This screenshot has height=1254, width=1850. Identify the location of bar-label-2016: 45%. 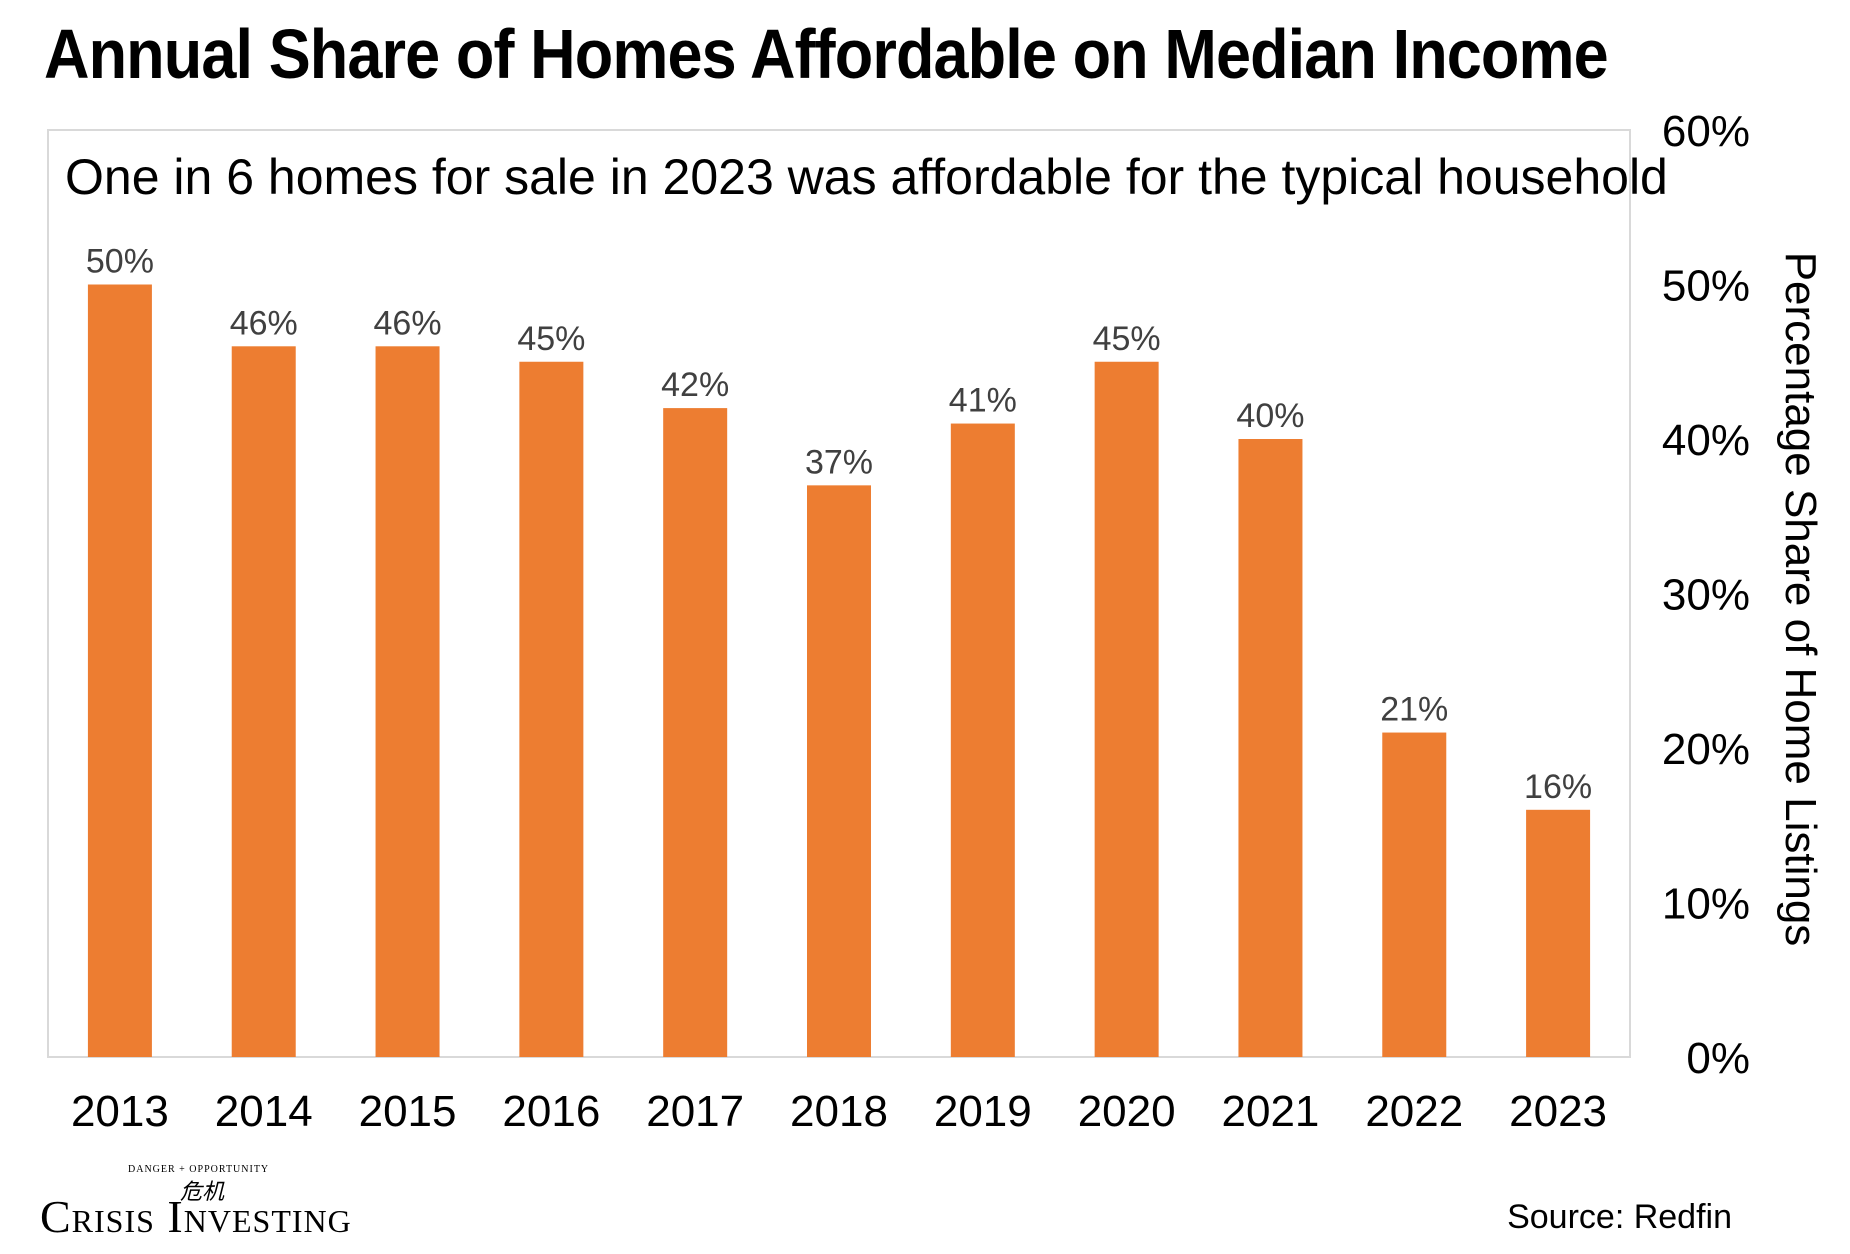
(551, 339).